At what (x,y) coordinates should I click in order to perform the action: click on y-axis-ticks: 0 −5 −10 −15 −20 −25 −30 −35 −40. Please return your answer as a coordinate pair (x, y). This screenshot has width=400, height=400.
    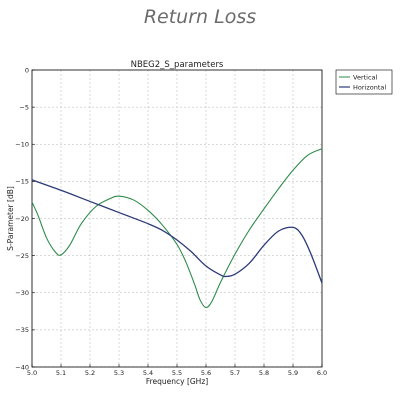
    Looking at the image, I should click on (25, 218).